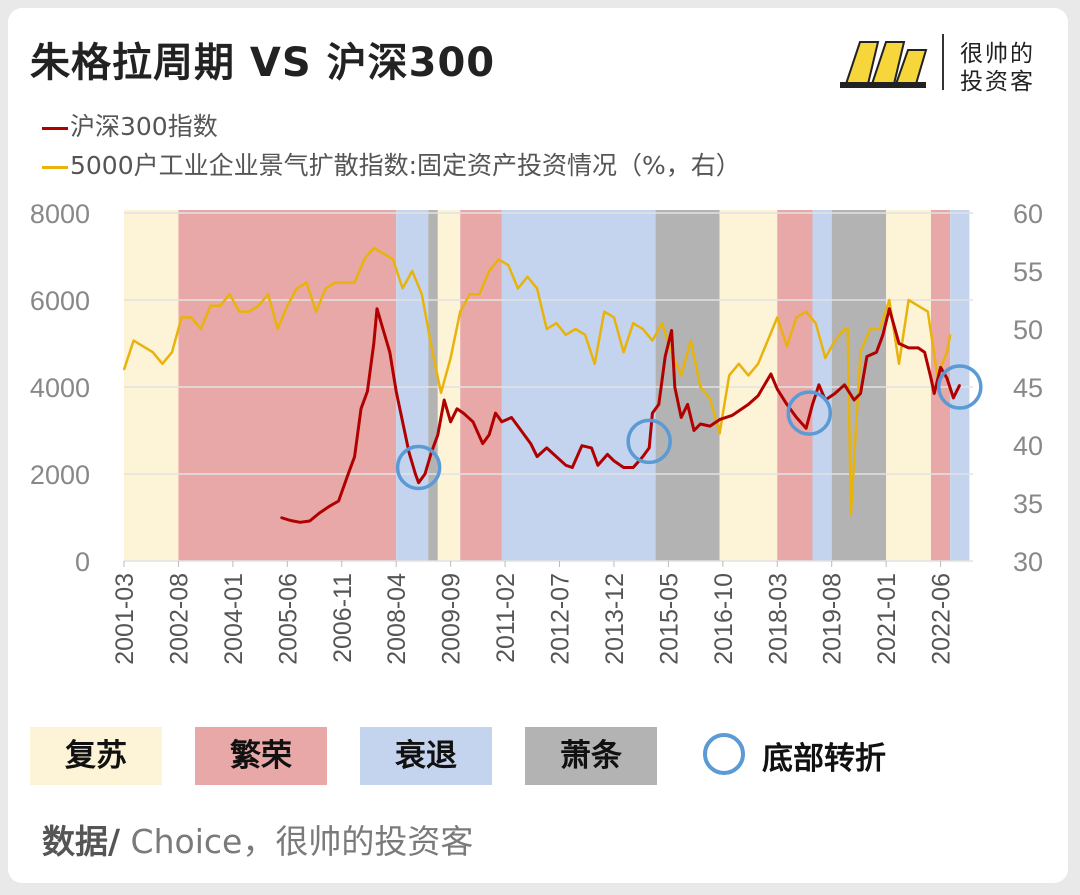 The image size is (1080, 895). What do you see at coordinates (297, 841) in the screenshot?
I see `source-text: Choice，很帅的投资客` at bounding box center [297, 841].